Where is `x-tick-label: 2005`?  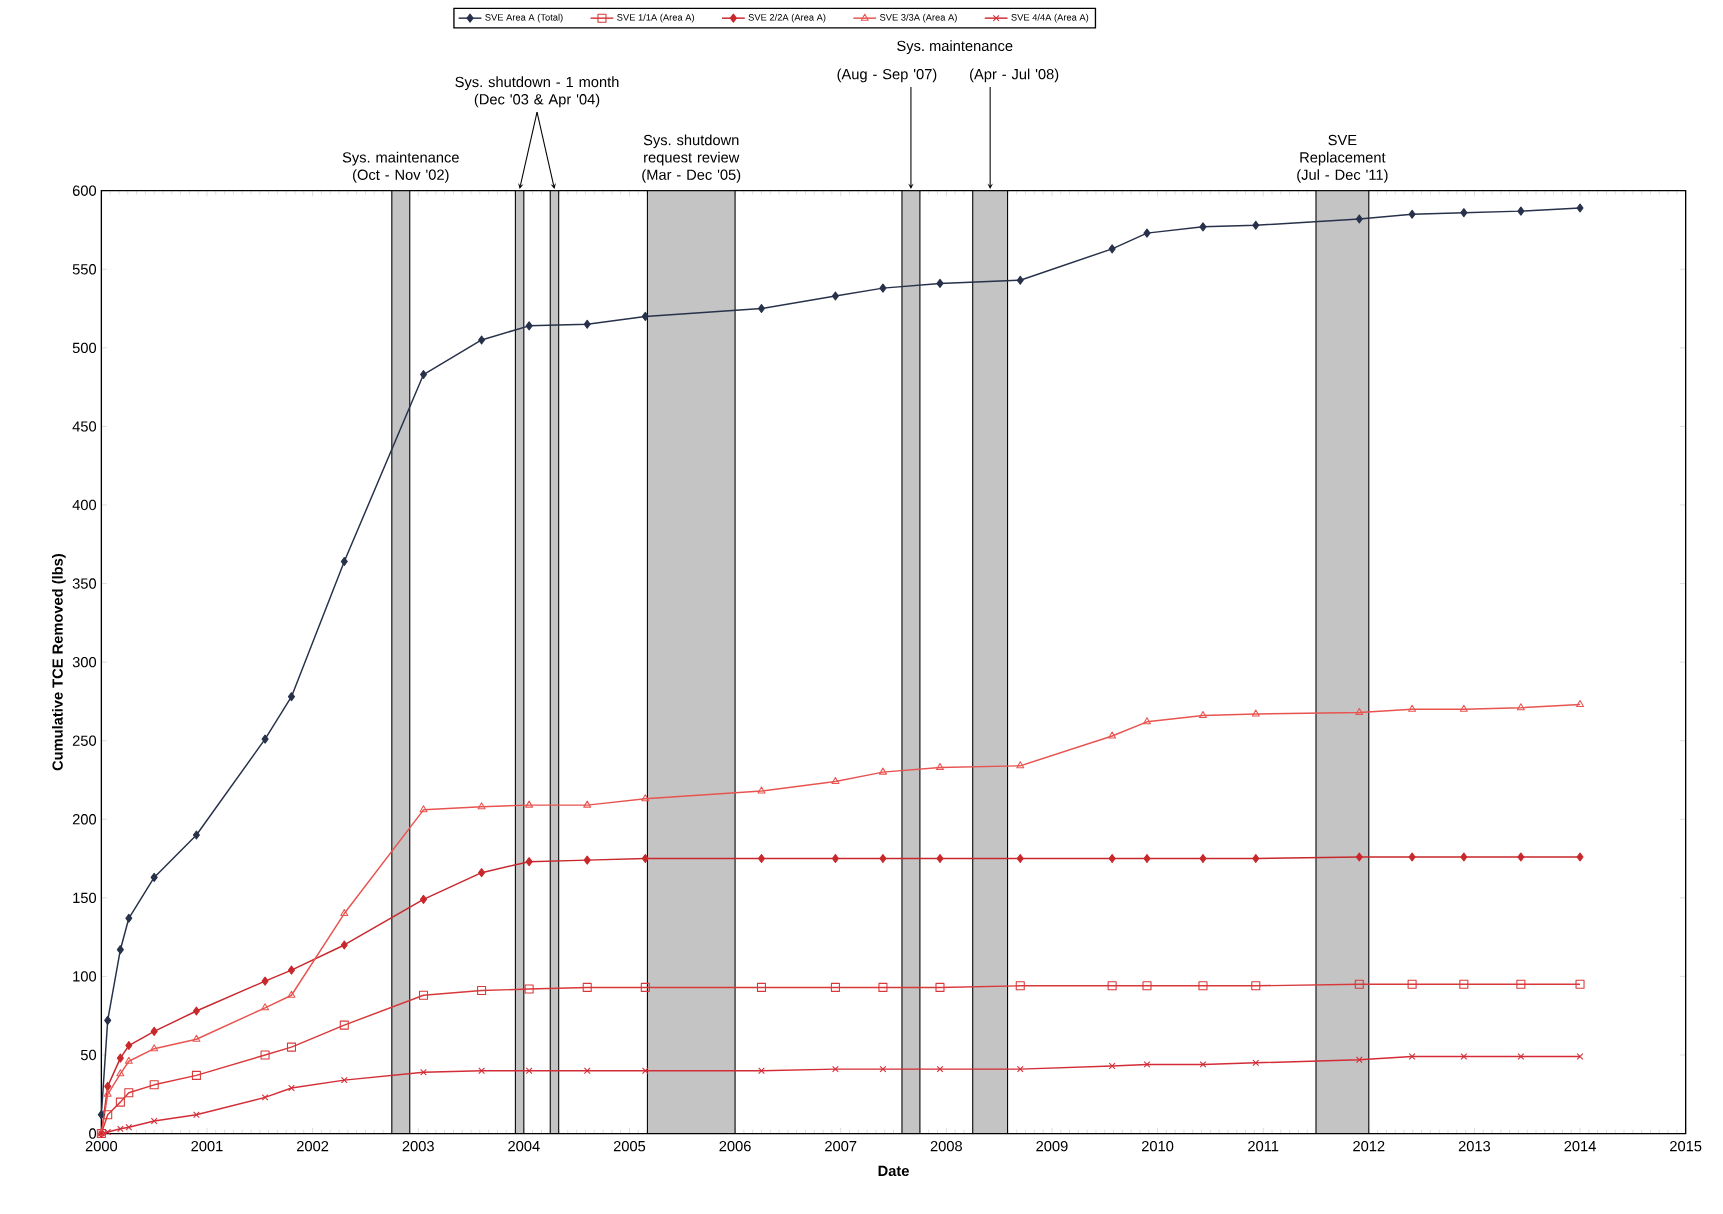
x-tick-label: 2005 is located at coordinates (629, 1146).